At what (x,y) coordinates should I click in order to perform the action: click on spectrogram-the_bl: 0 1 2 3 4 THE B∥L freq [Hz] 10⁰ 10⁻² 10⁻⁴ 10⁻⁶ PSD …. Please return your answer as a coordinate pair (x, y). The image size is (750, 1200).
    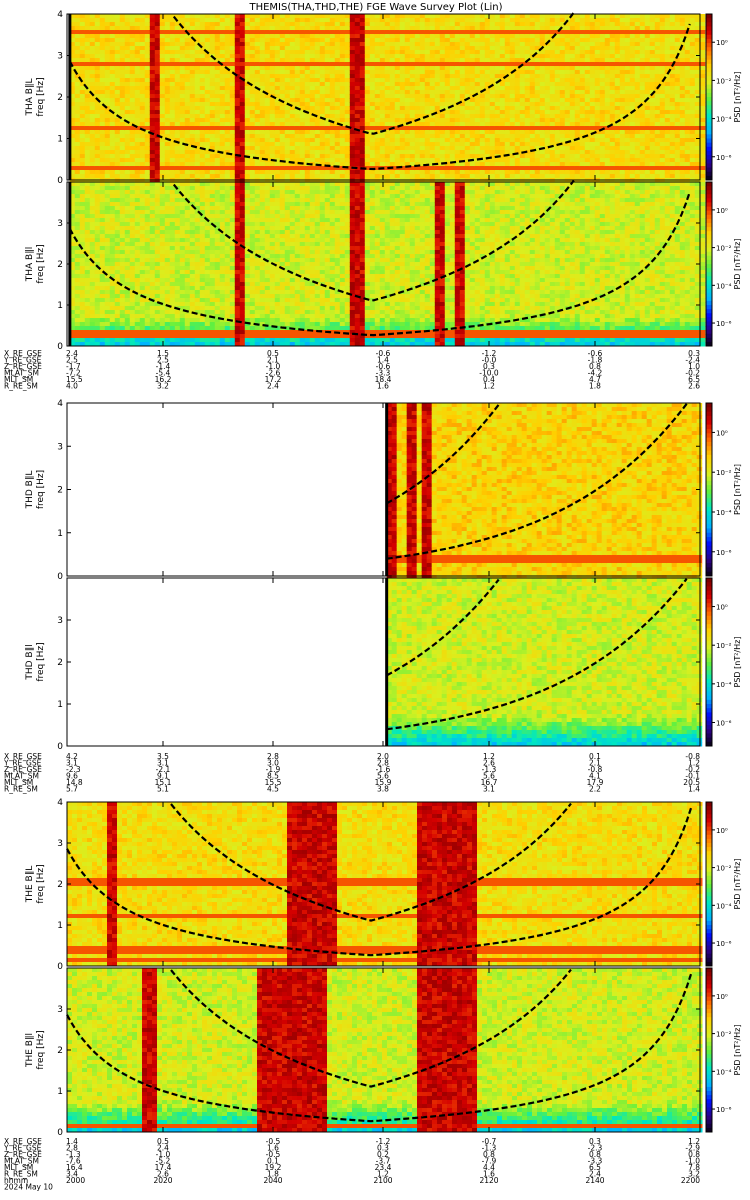
    Looking at the image, I should click on (383, 885).